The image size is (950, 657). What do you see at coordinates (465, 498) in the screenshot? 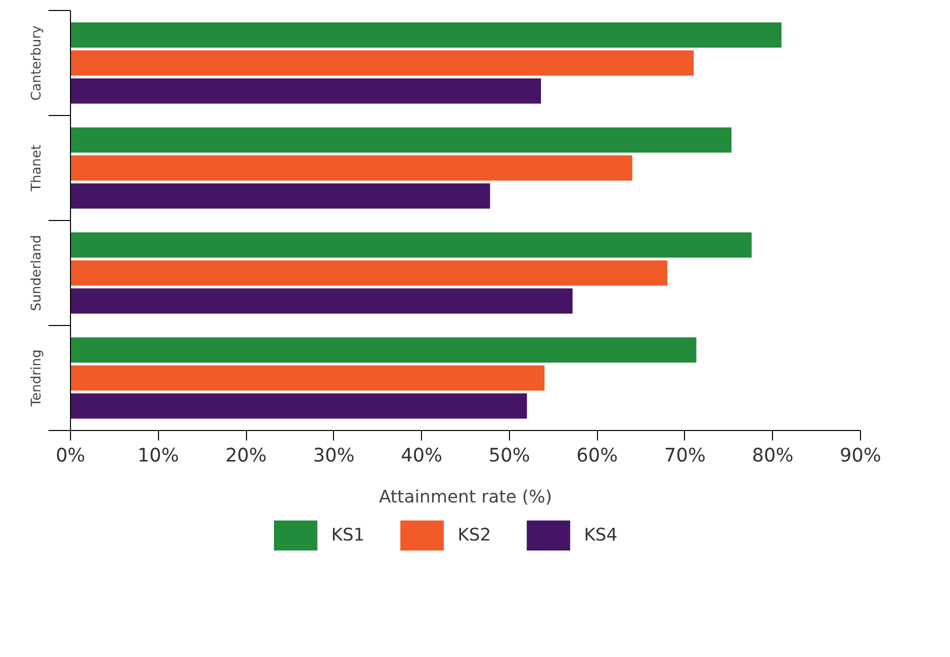
I see `x-axis-title: Attainment rate (%)` at bounding box center [465, 498].